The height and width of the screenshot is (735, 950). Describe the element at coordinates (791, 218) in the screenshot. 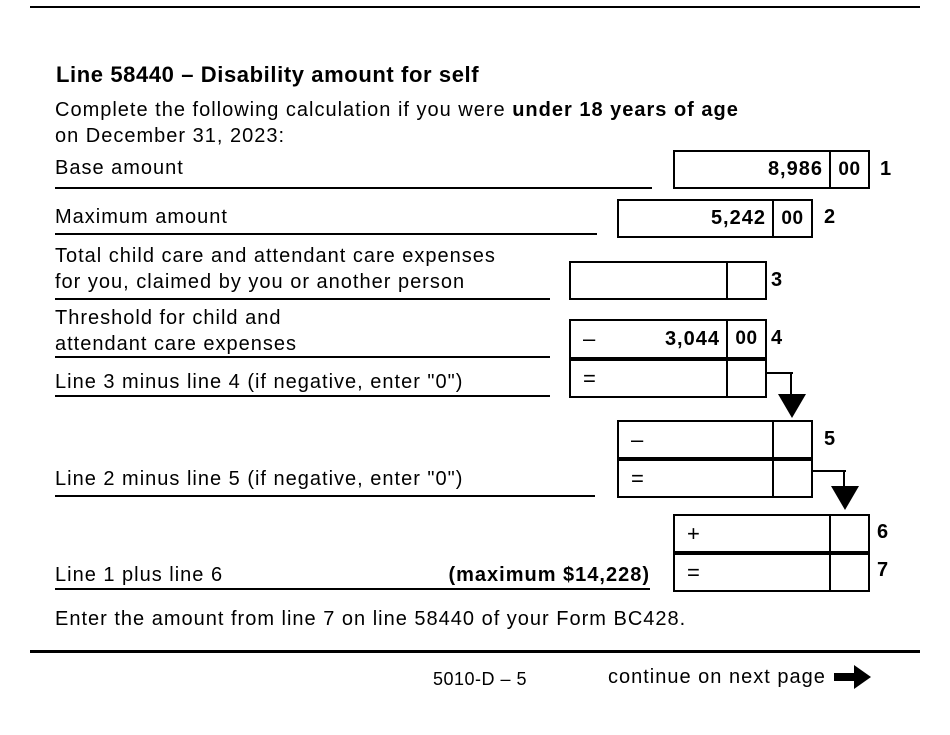

I see `row2-cents-cell: 00` at that location.